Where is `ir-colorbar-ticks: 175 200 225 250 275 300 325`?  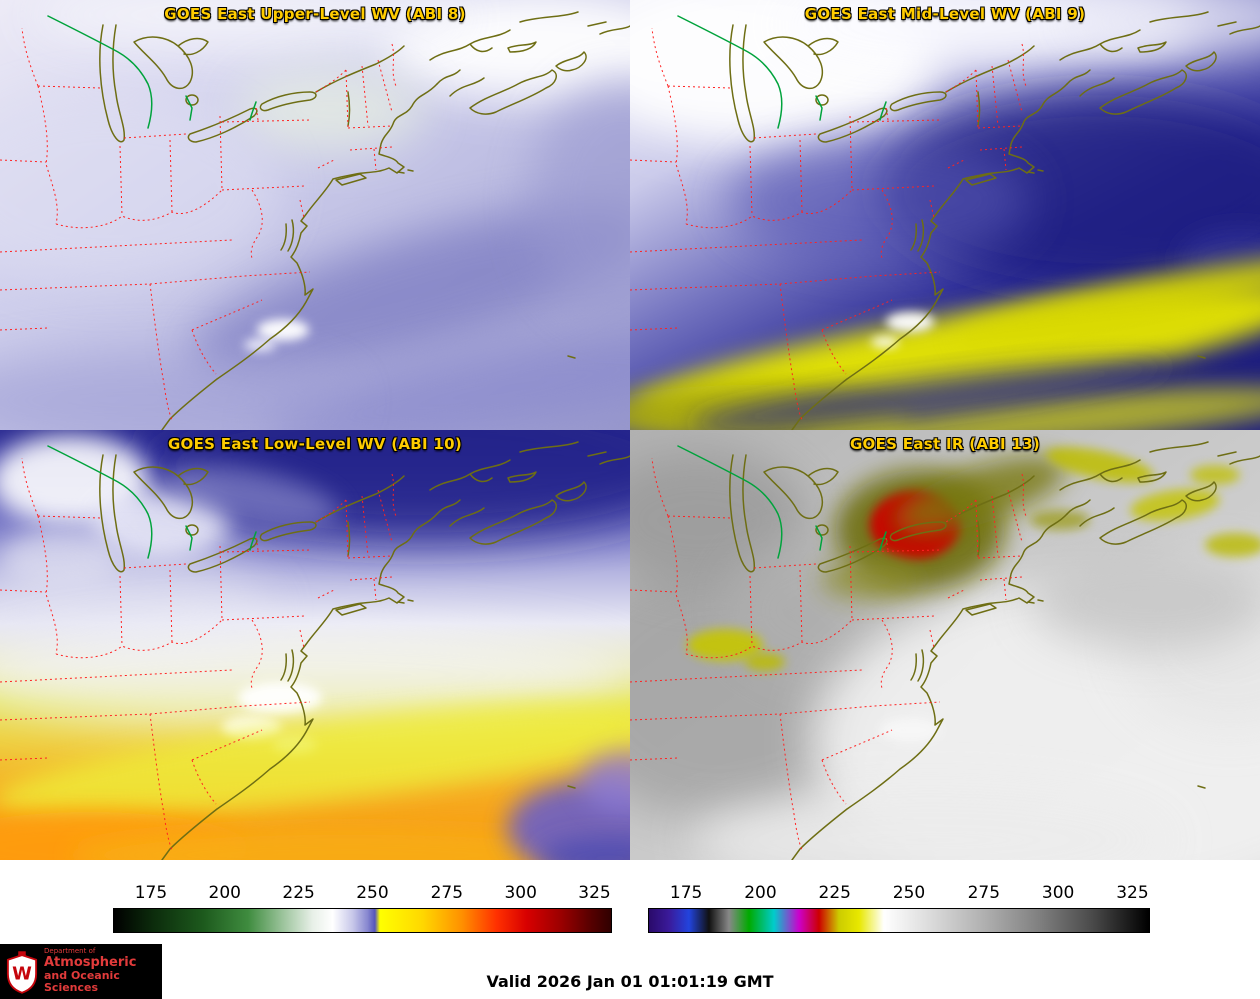 ir-colorbar-ticks: 175 200 225 250 275 300 325 is located at coordinates (899, 894).